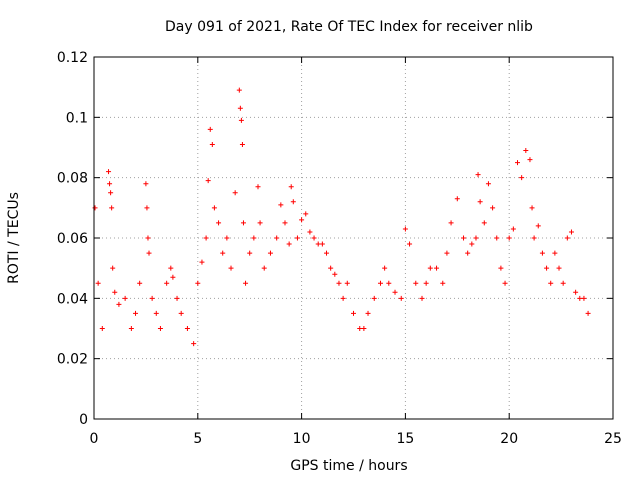  Describe the element at coordinates (83, 420) in the screenshot. I see `y-tick-label: 0` at that location.